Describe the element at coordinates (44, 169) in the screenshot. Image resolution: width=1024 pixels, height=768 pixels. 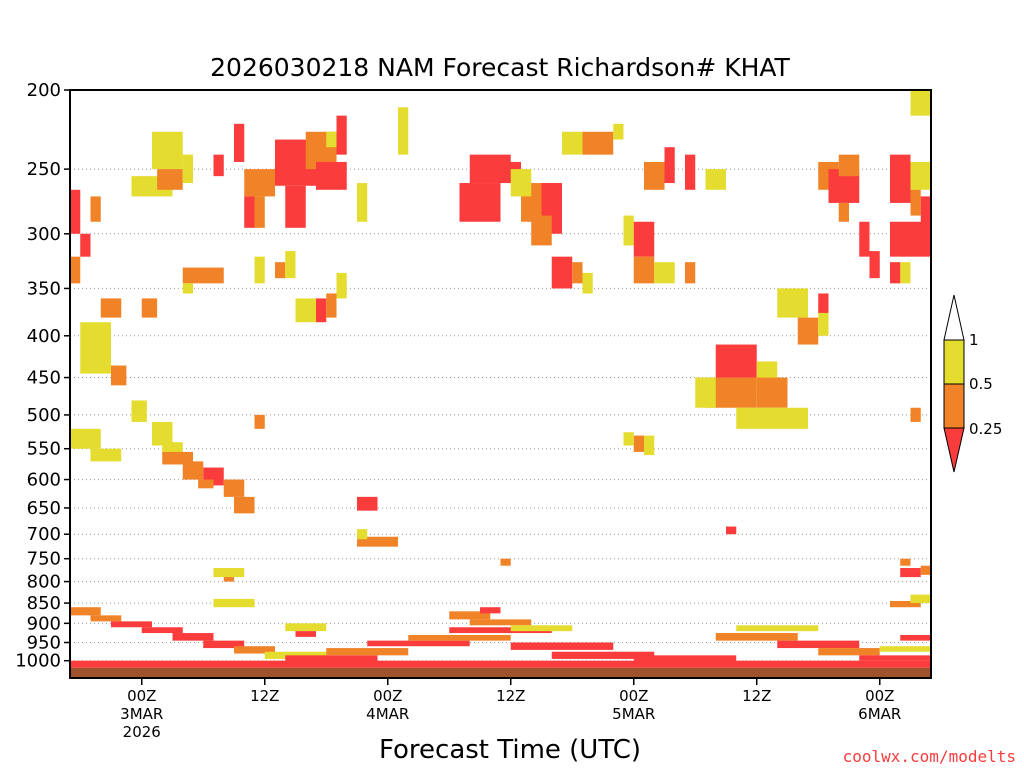
I see `y-tick-label: 250` at that location.